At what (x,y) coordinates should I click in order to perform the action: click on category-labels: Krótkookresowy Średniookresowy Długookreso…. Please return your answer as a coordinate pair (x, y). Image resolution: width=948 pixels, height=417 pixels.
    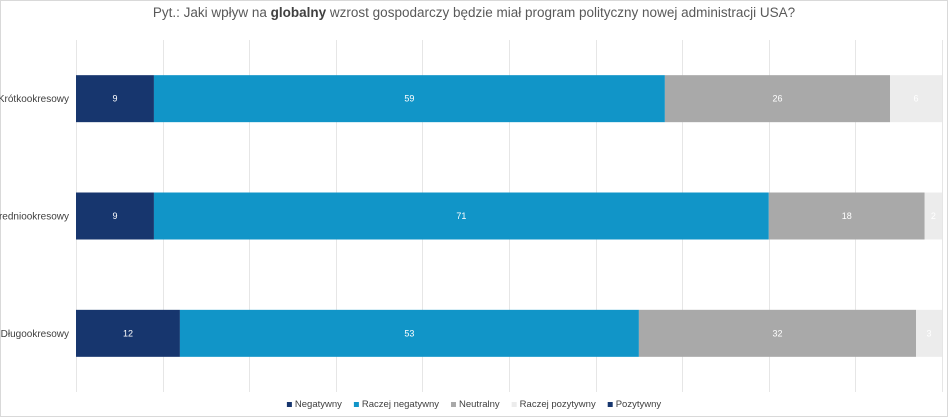
    Looking at the image, I should click on (34, 217).